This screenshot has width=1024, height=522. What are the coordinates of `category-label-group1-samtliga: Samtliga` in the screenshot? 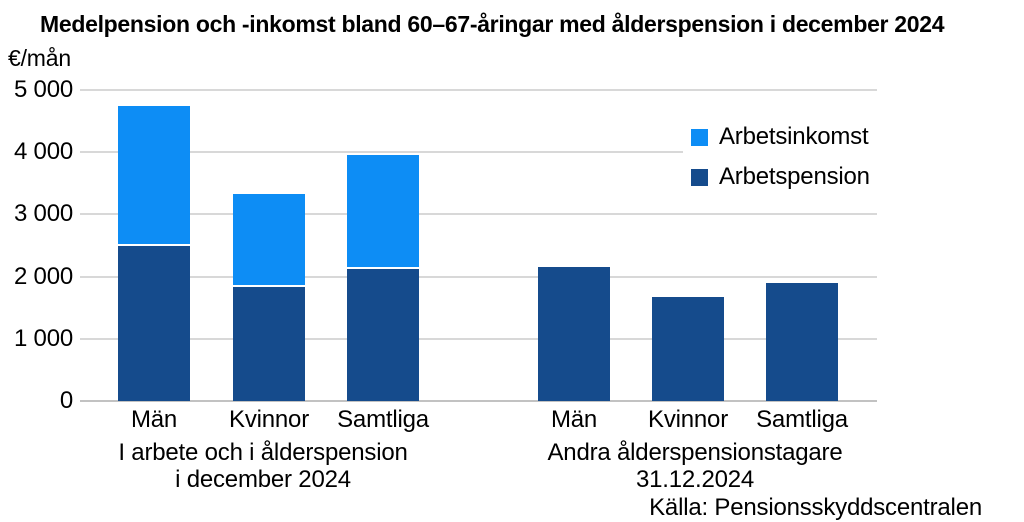 It's located at (383, 419).